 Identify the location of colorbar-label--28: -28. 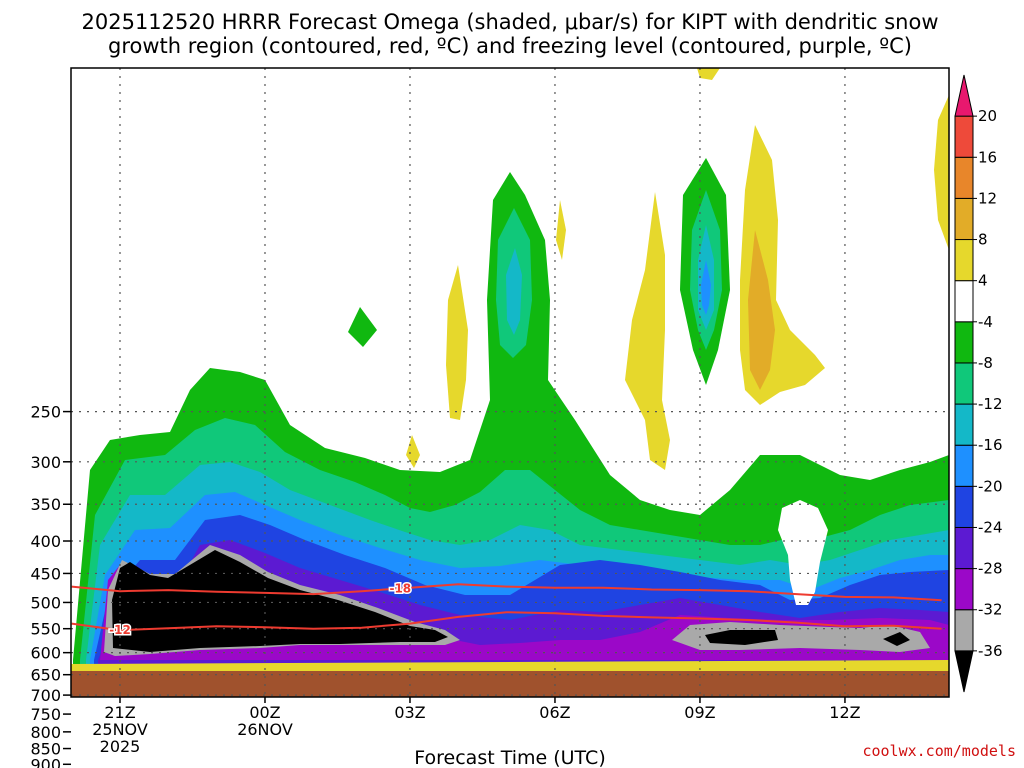
(990, 569).